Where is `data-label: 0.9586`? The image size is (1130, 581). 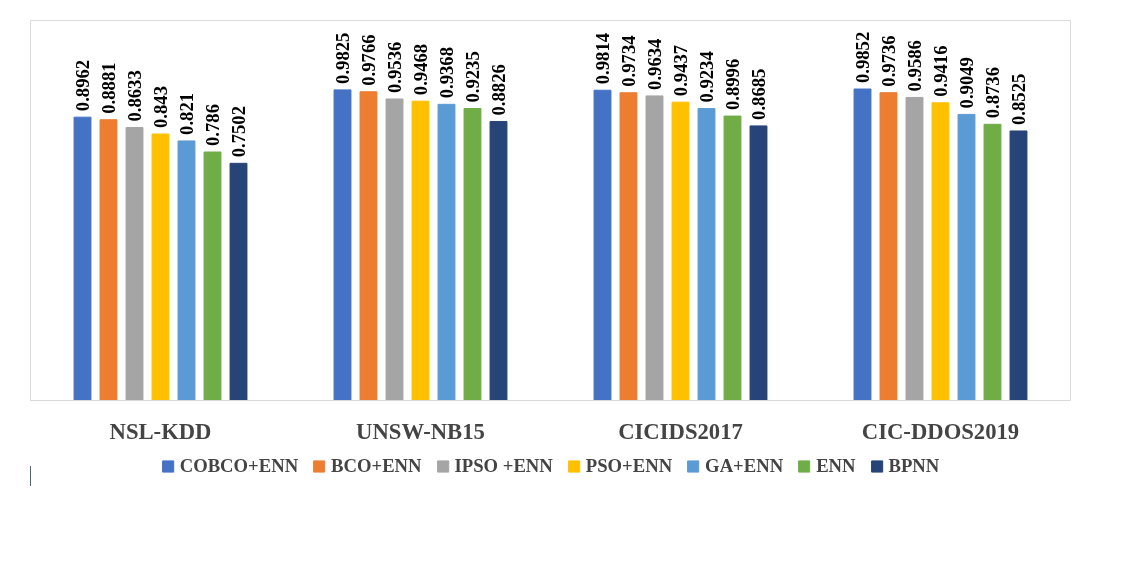 data-label: 0.9586 is located at coordinates (914, 66).